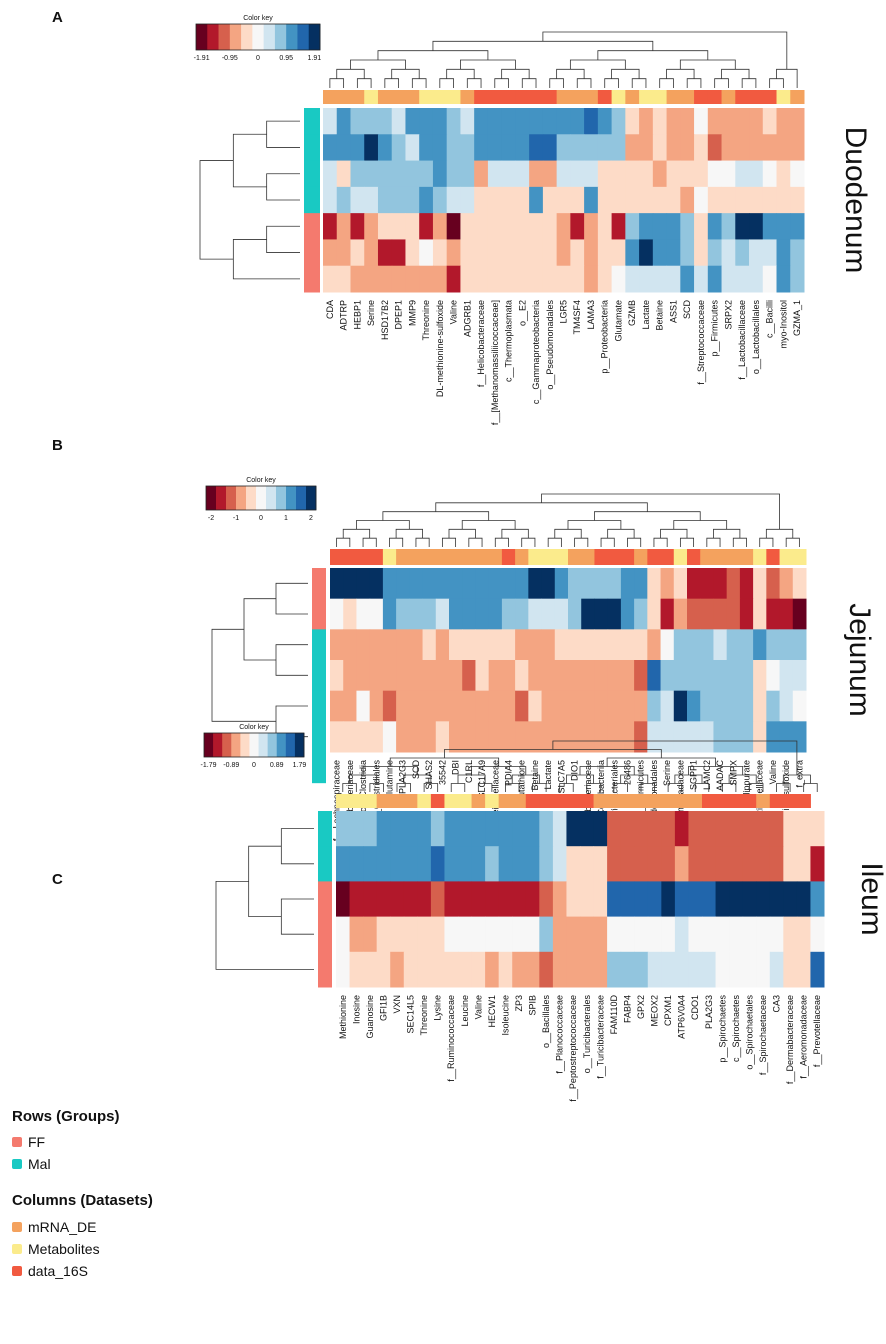 This screenshot has height=1344, width=886. I want to click on legend-label-16s: data_16S, so click(58, 1271).